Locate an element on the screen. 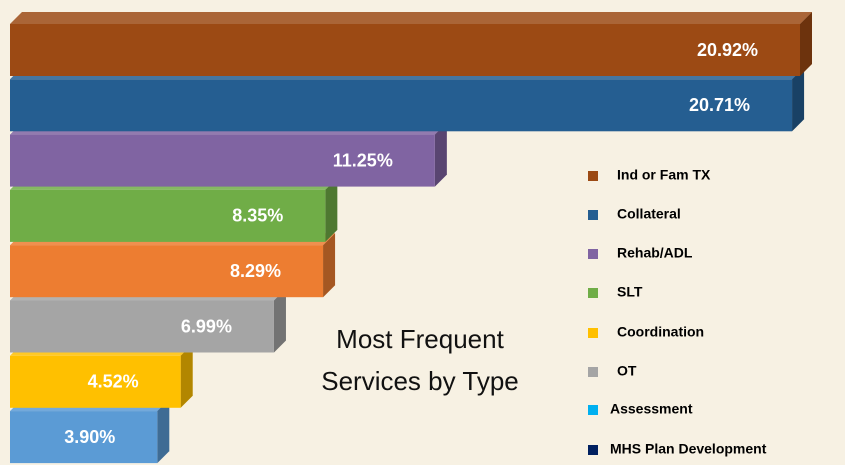  value-label: 6.99% is located at coordinates (206, 326).